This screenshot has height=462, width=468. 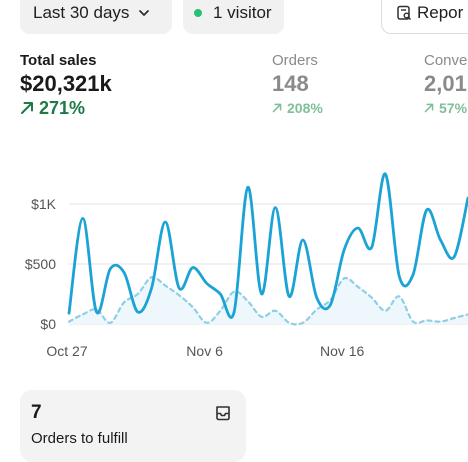 I want to click on chevron-down-icon, so click(x=144, y=13).